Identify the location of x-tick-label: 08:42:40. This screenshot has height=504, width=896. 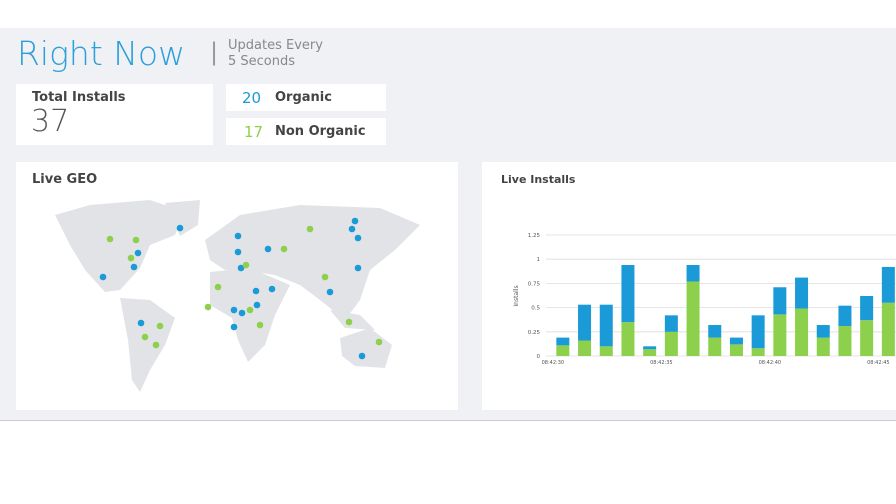
(770, 363).